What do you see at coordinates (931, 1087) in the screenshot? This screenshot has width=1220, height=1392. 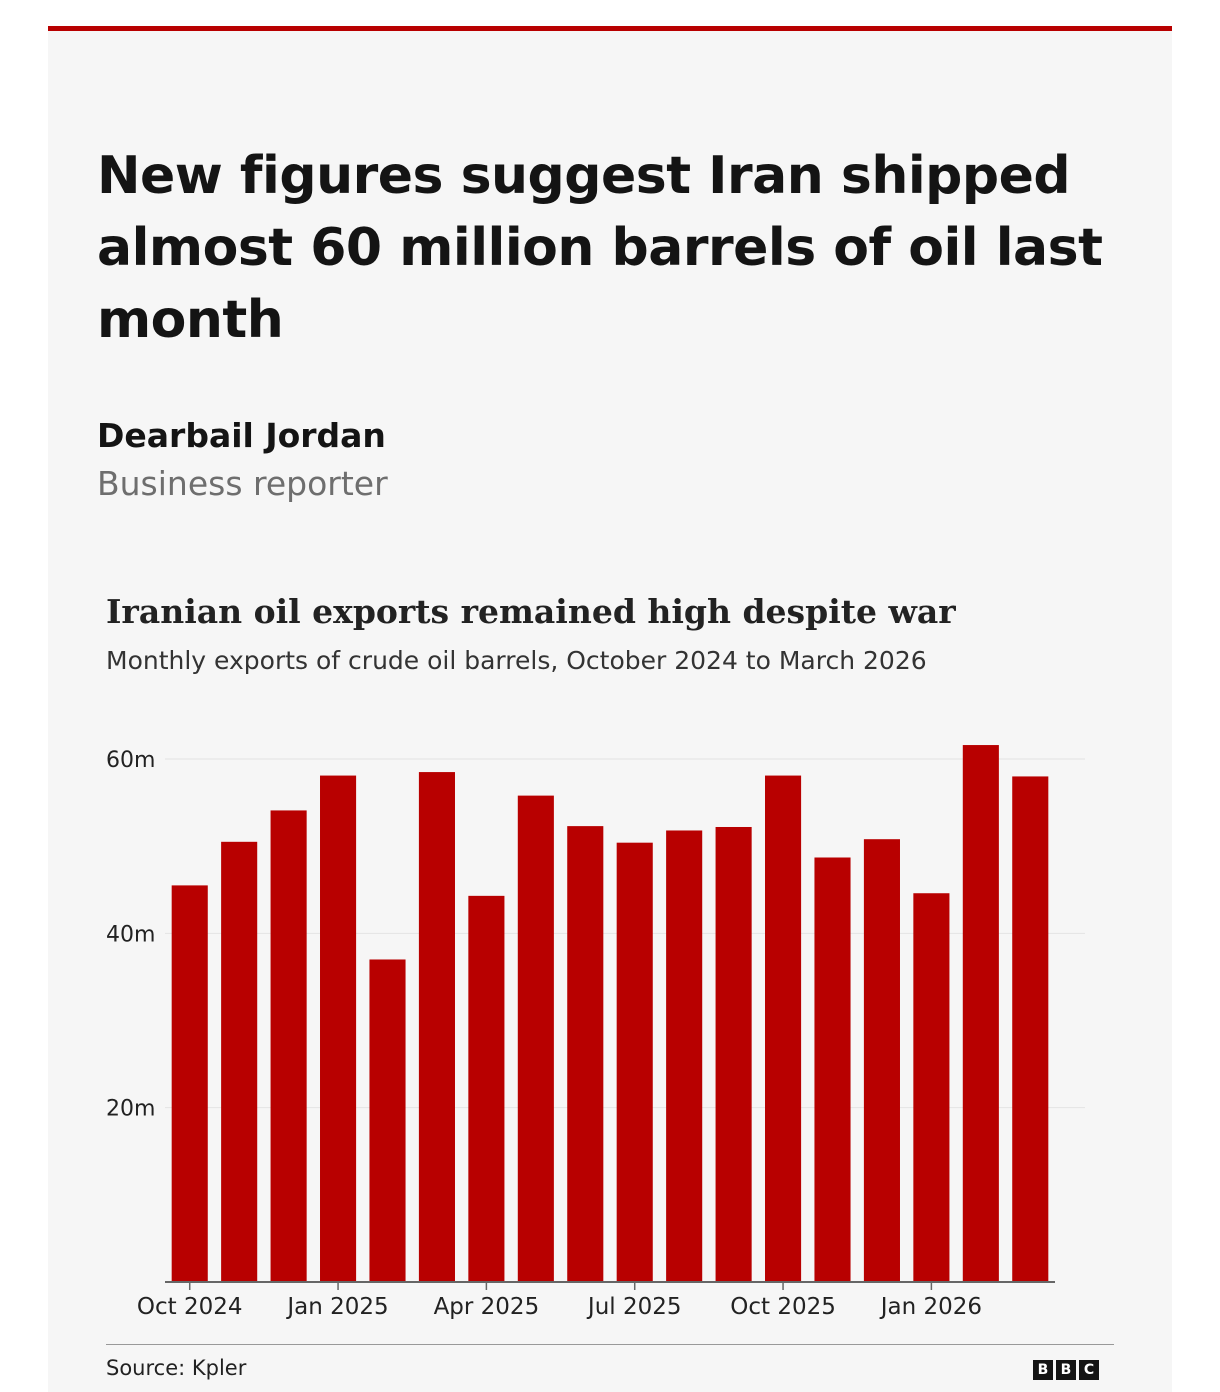 I see `bar: Jan 2026: 44.6m` at bounding box center [931, 1087].